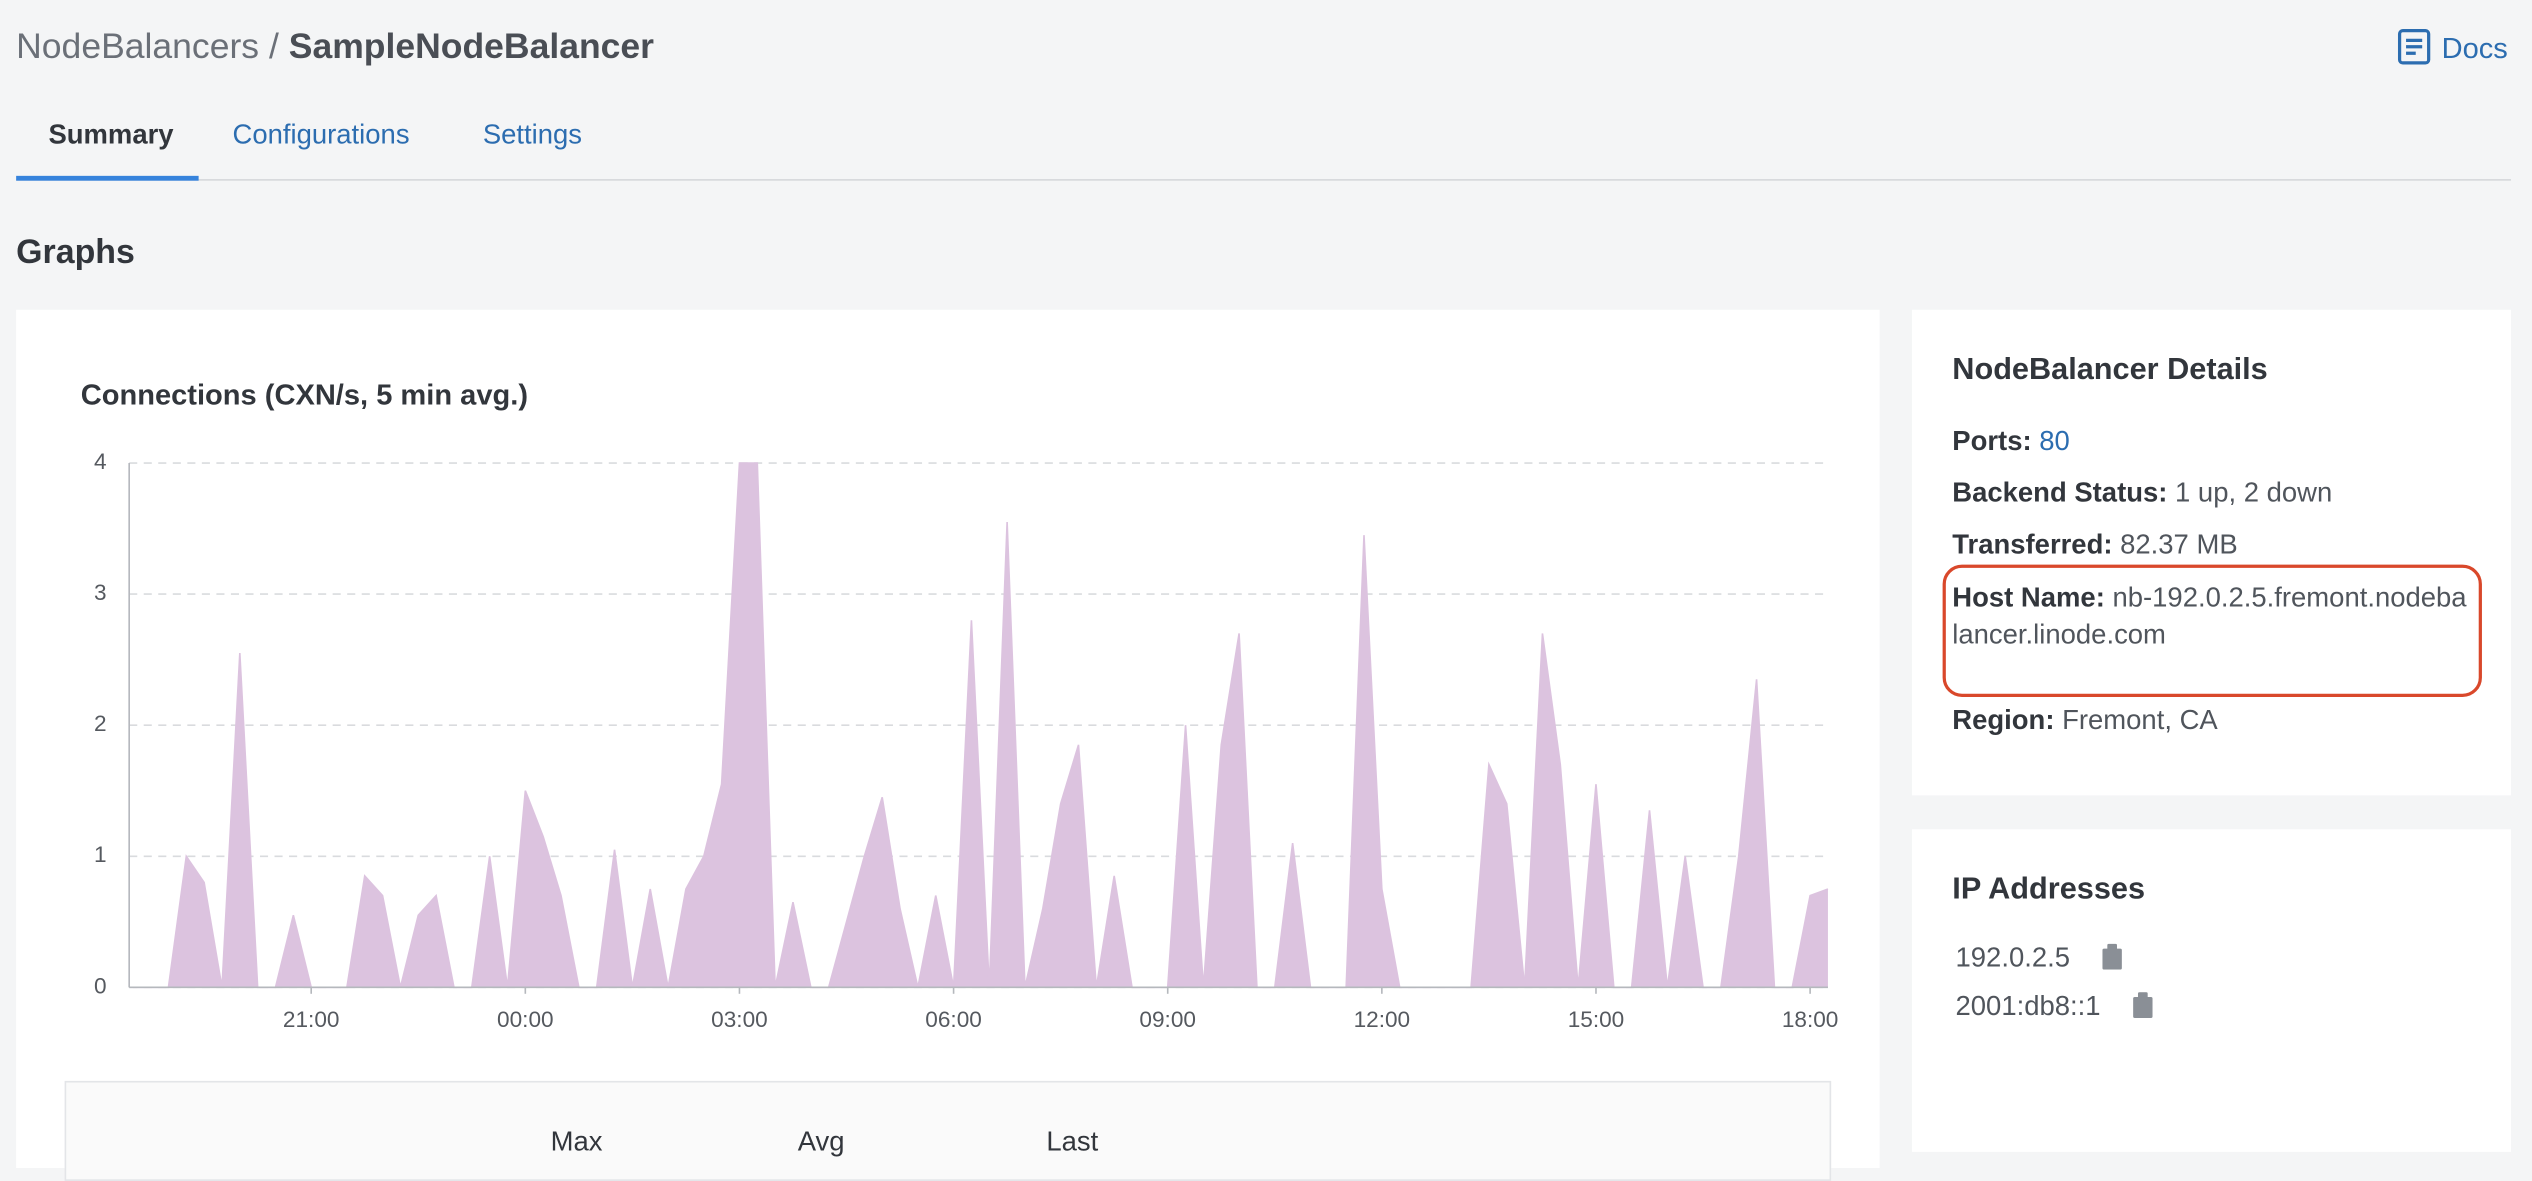  What do you see at coordinates (532, 135) in the screenshot?
I see `tab-settings: Settings` at bounding box center [532, 135].